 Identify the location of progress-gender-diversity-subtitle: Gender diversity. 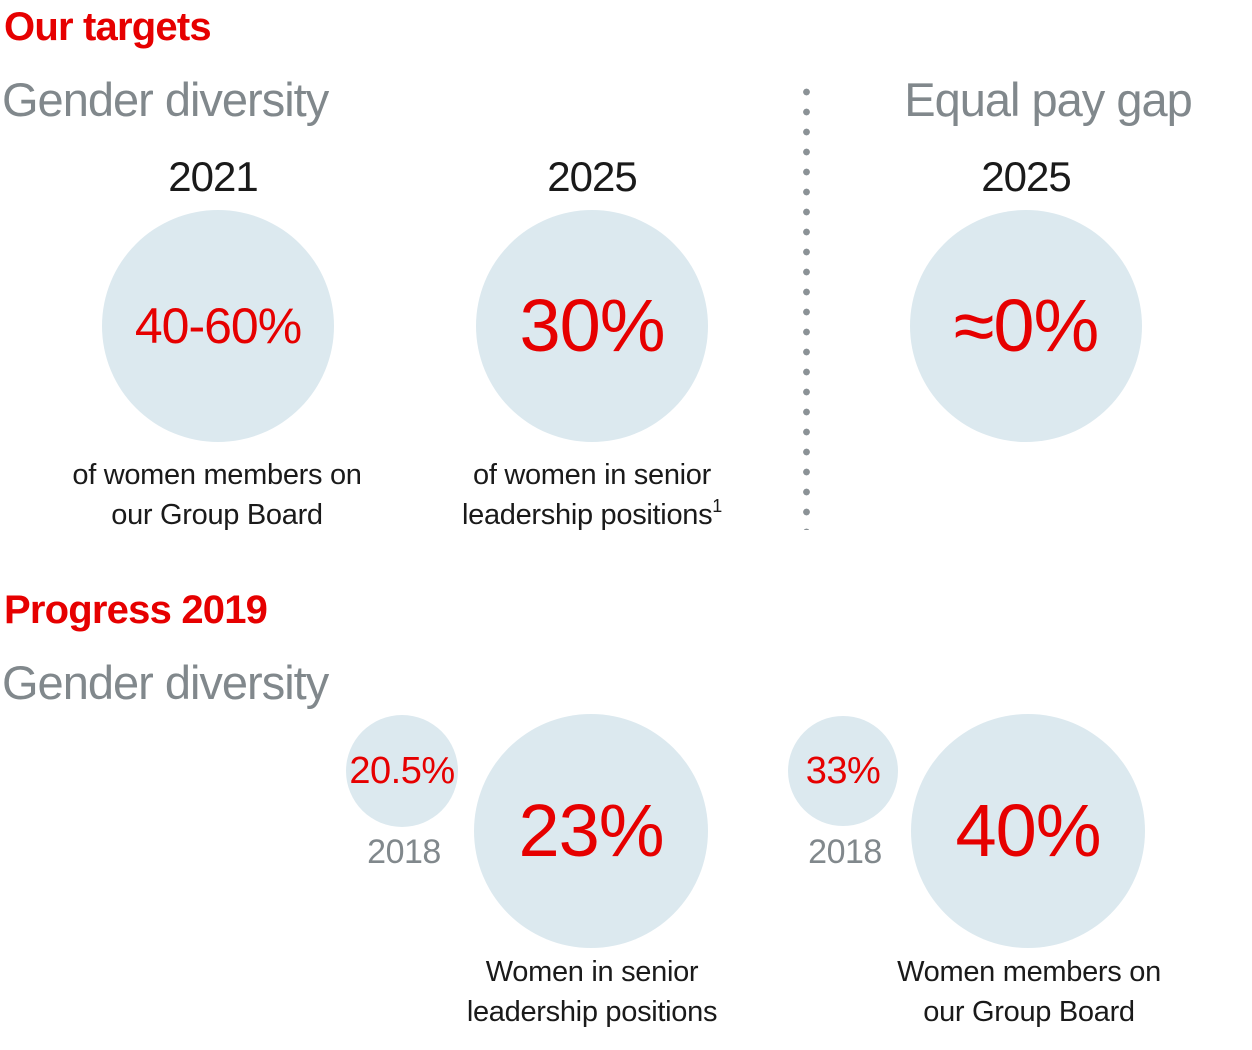
(165, 682).